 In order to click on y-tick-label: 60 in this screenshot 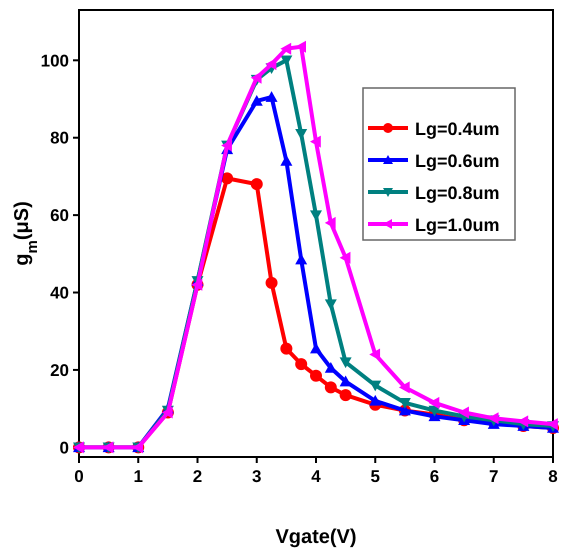, I will do `click(59, 216)`.